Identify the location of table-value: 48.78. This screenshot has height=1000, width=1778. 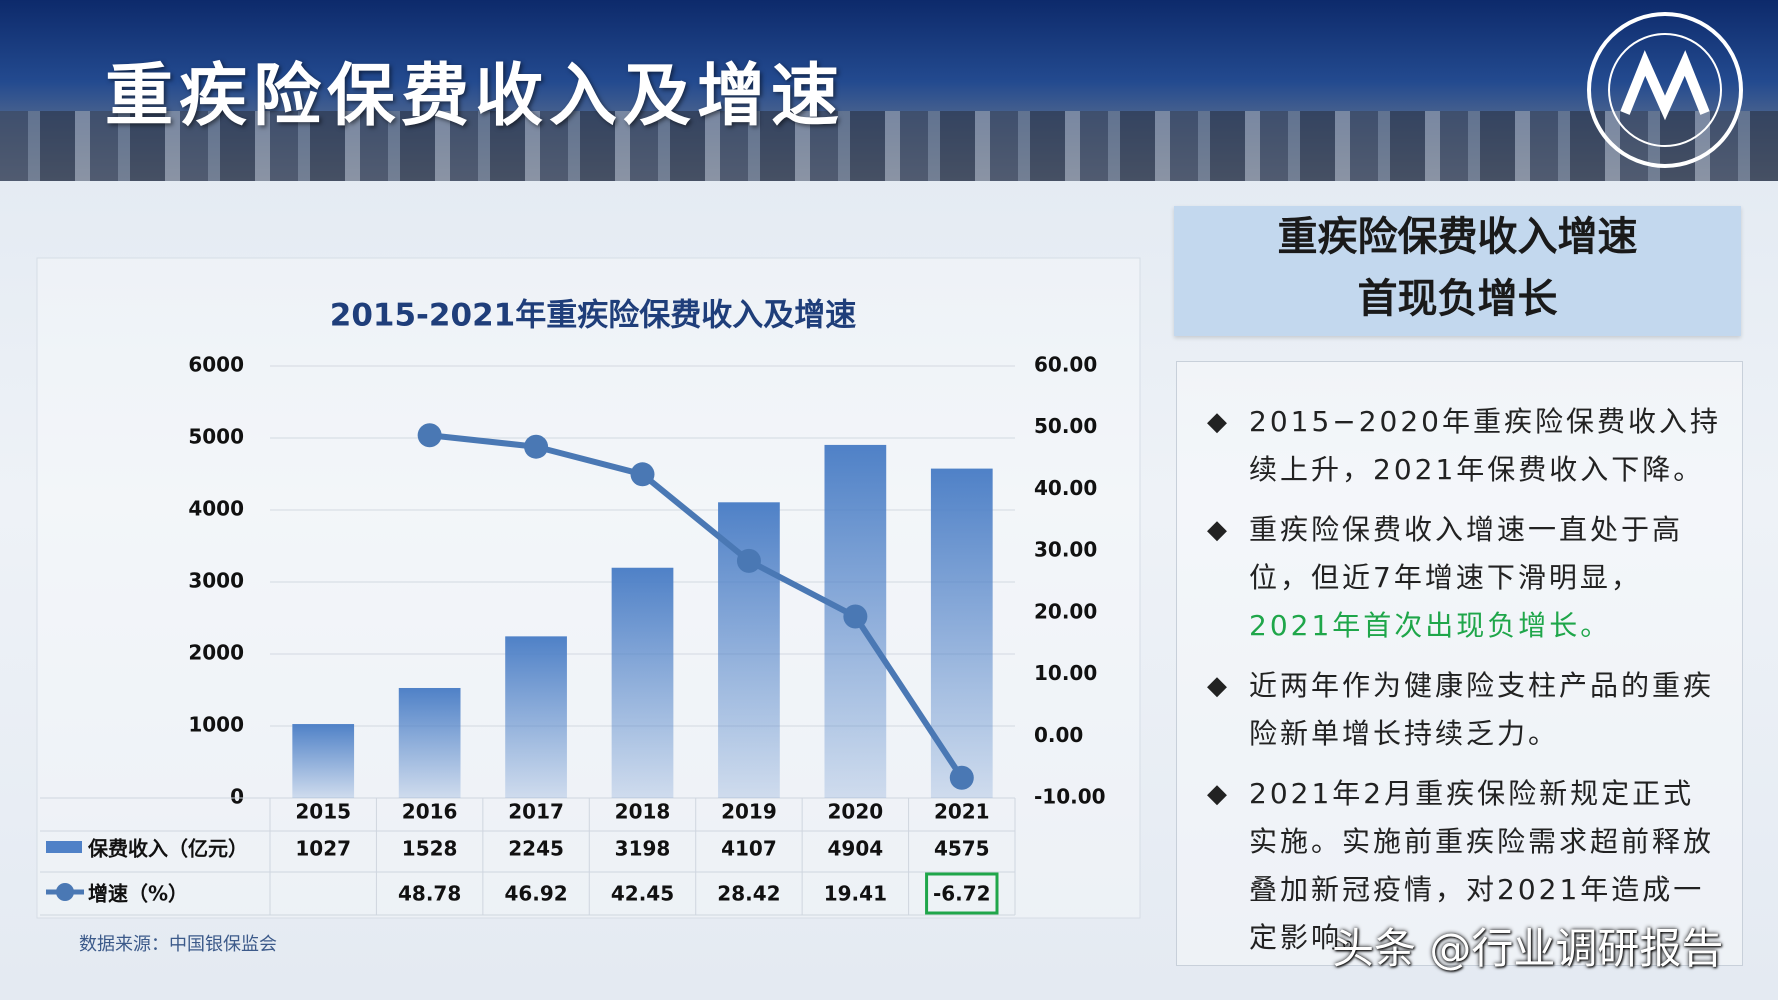
(429, 894).